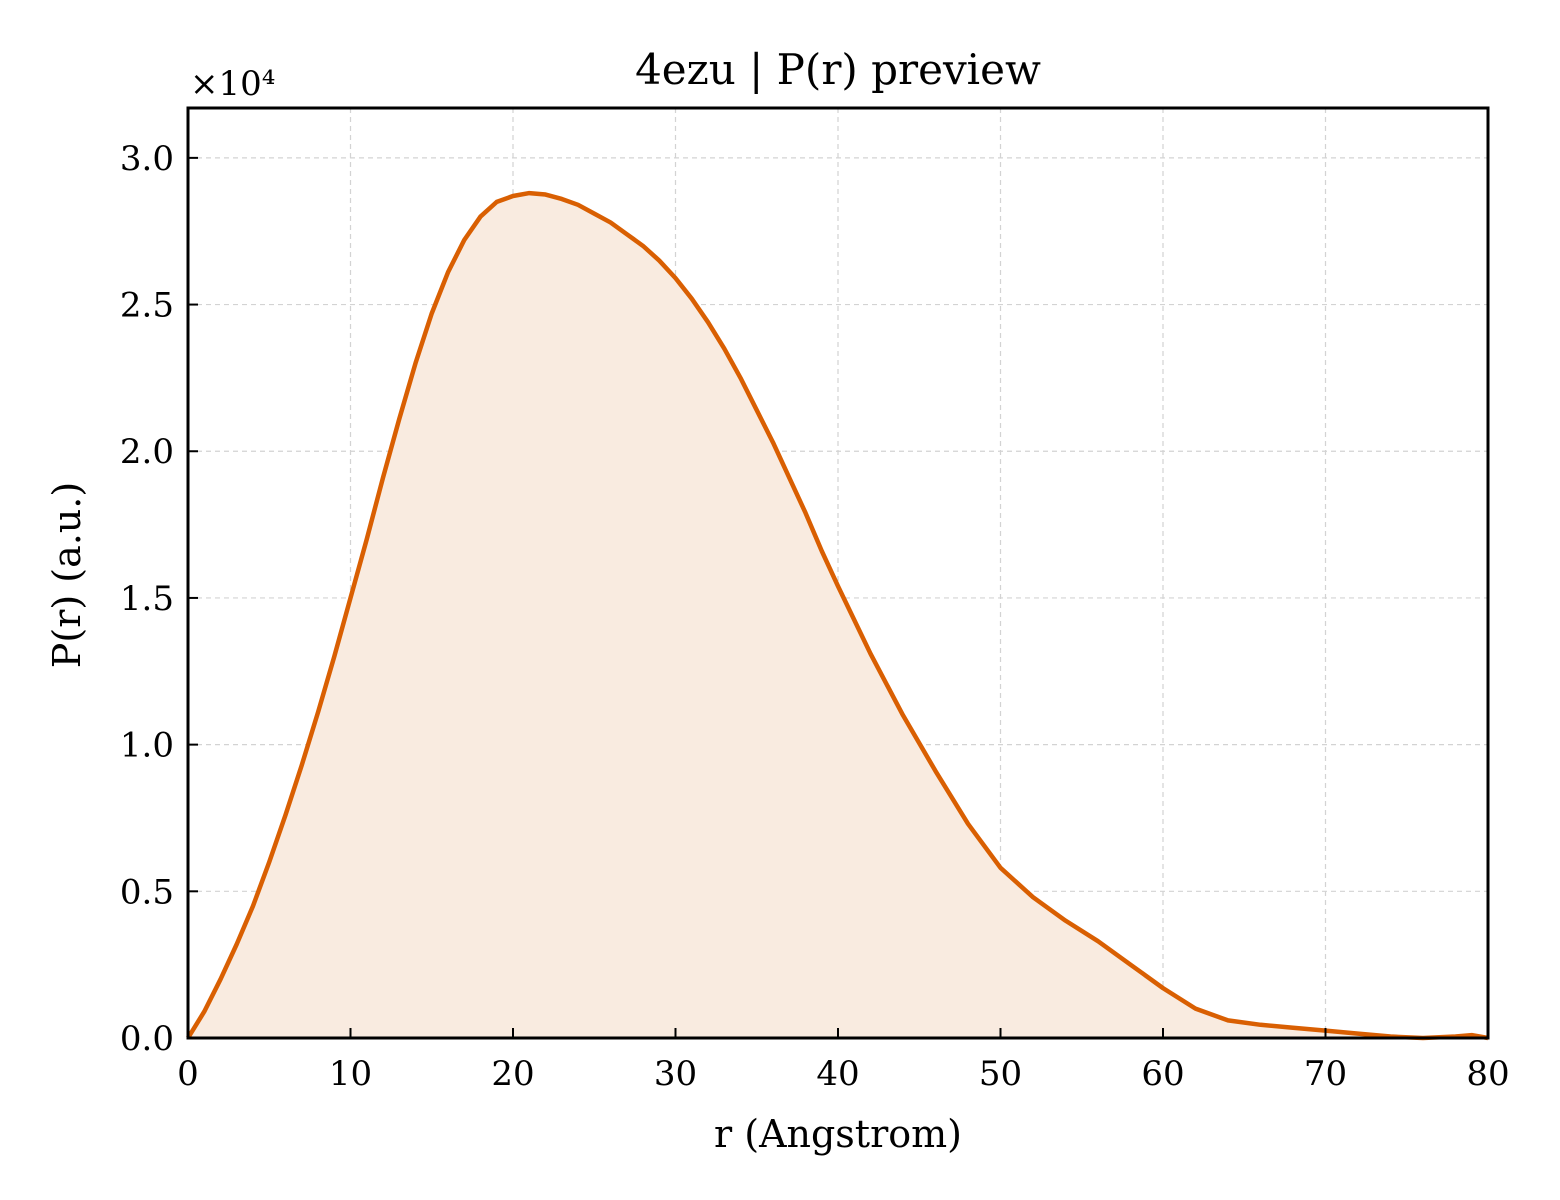 This screenshot has width=1560, height=1200. Describe the element at coordinates (147, 306) in the screenshot. I see `y-tick-label: 2.5` at that location.